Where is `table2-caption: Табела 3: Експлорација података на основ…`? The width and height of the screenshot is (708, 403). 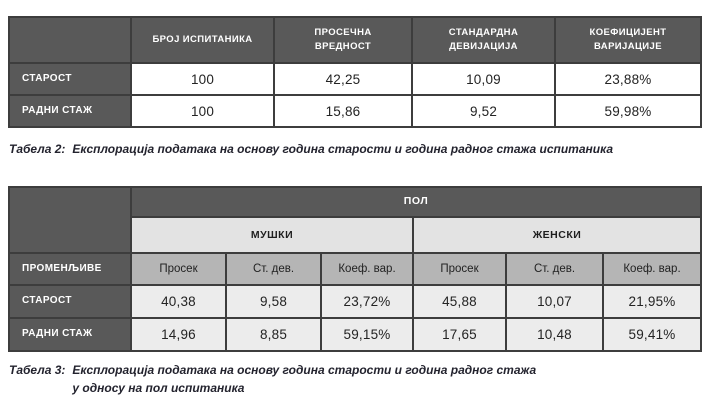
table2-caption: Табела 3: Експлорација података на основ… is located at coordinates (354, 379).